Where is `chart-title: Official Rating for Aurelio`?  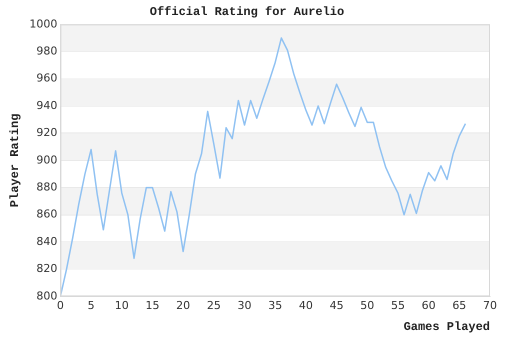
chart-title: Official Rating for Aurelio is located at coordinates (247, 12).